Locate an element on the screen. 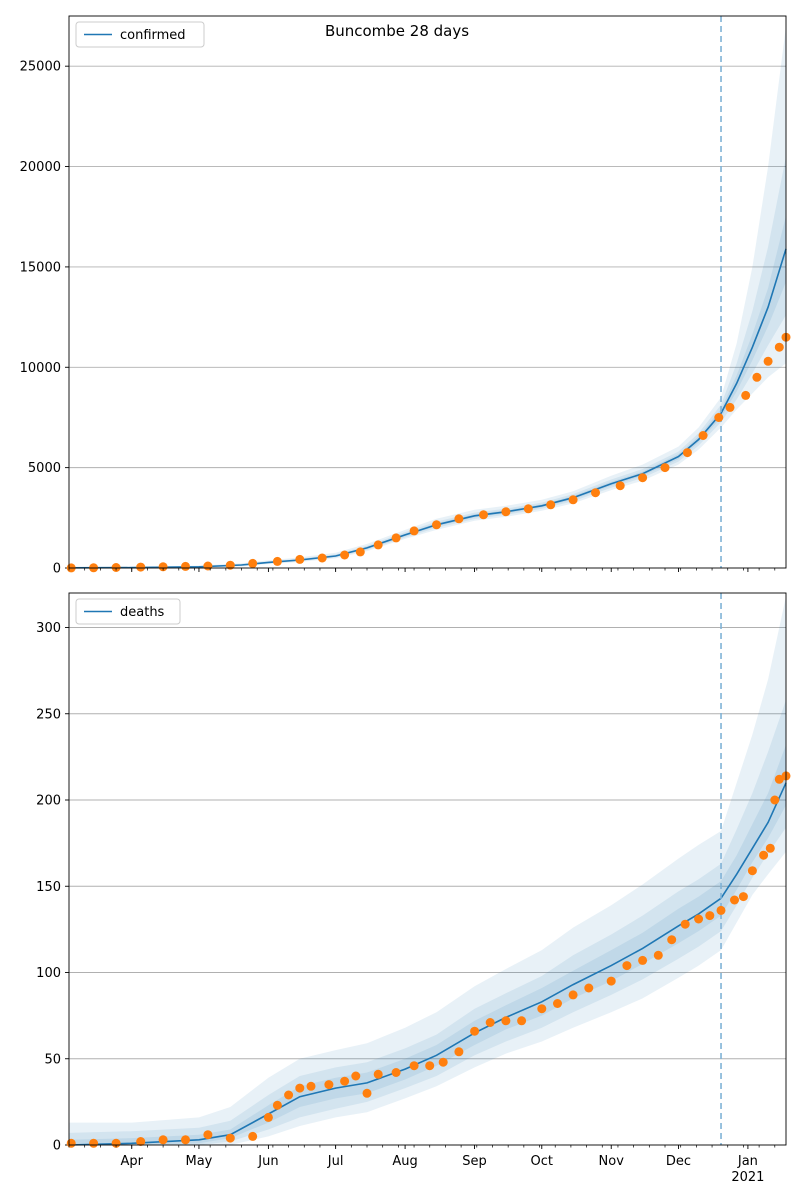 This screenshot has height=1204, width=800. top-legend: confirmed is located at coordinates (140, 34).